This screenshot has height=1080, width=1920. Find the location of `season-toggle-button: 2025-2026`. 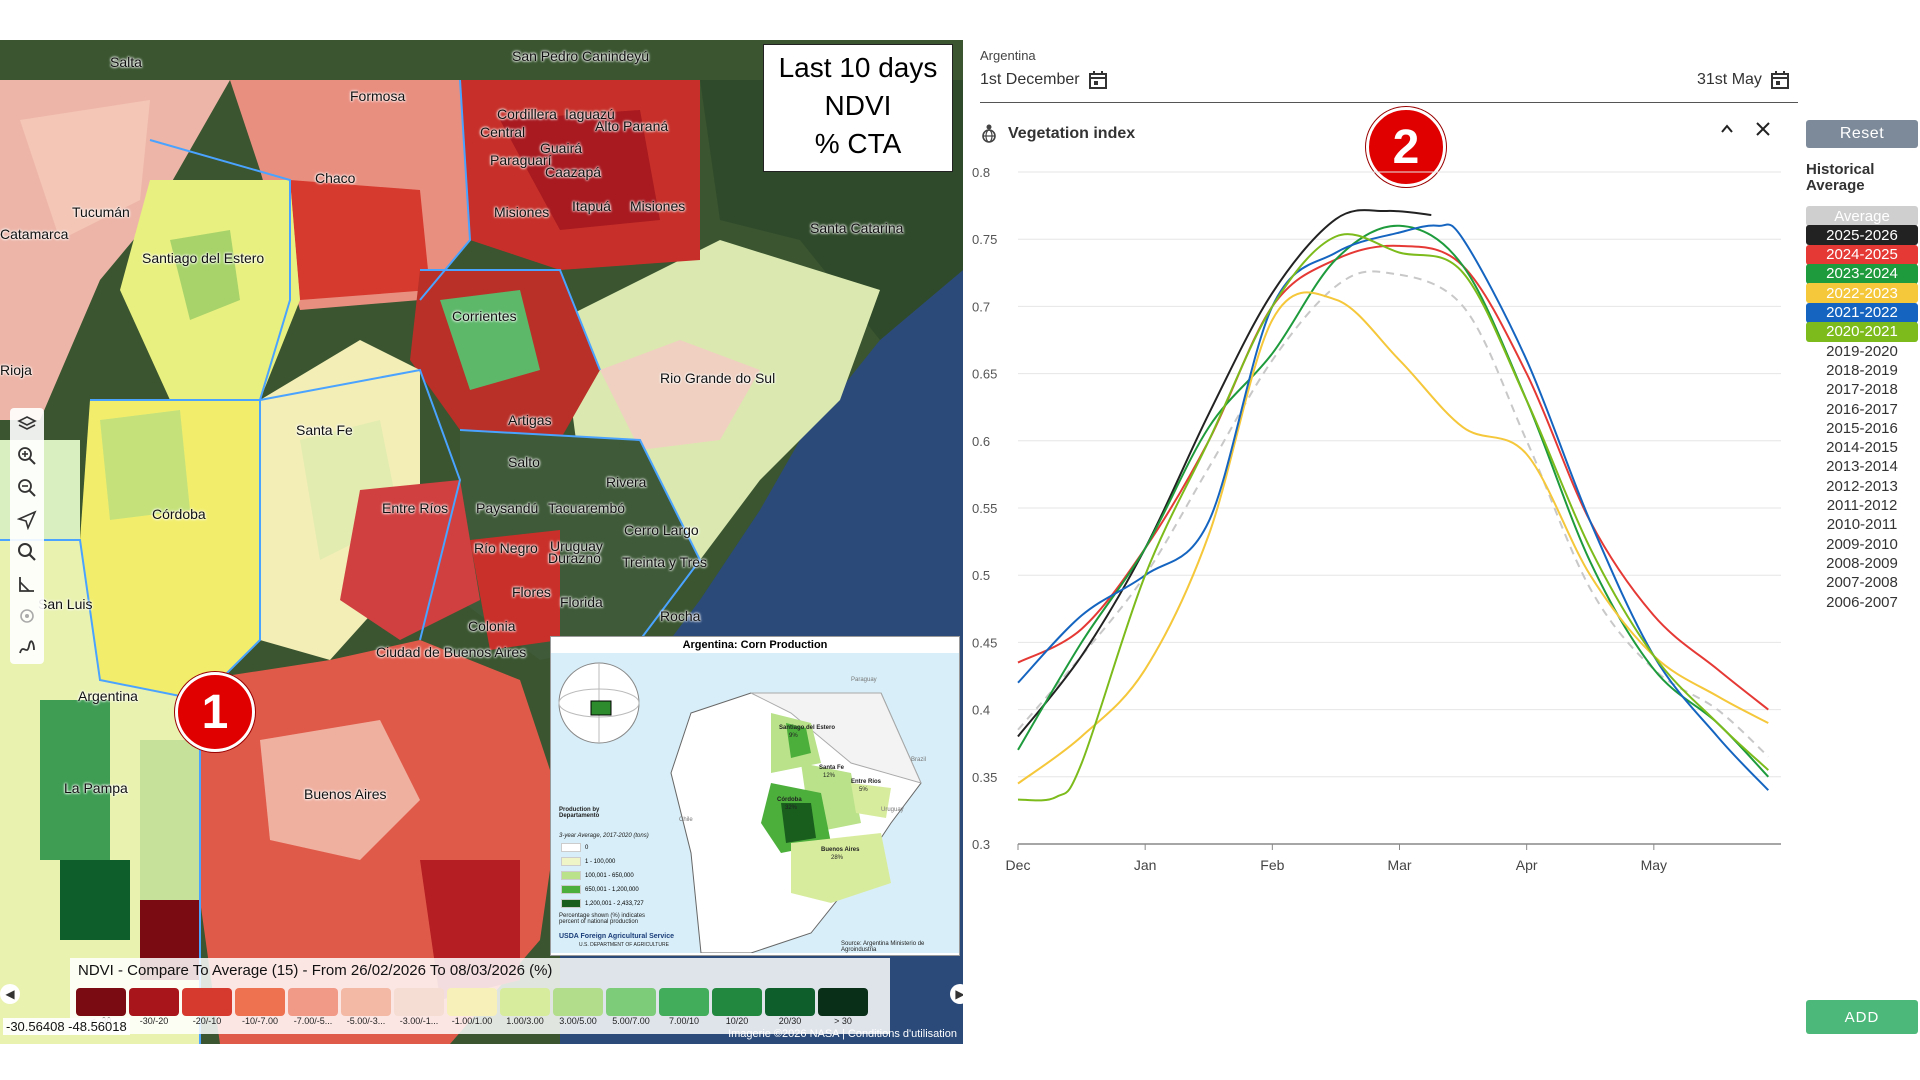

season-toggle-button: 2025-2026 is located at coordinates (1862, 235).